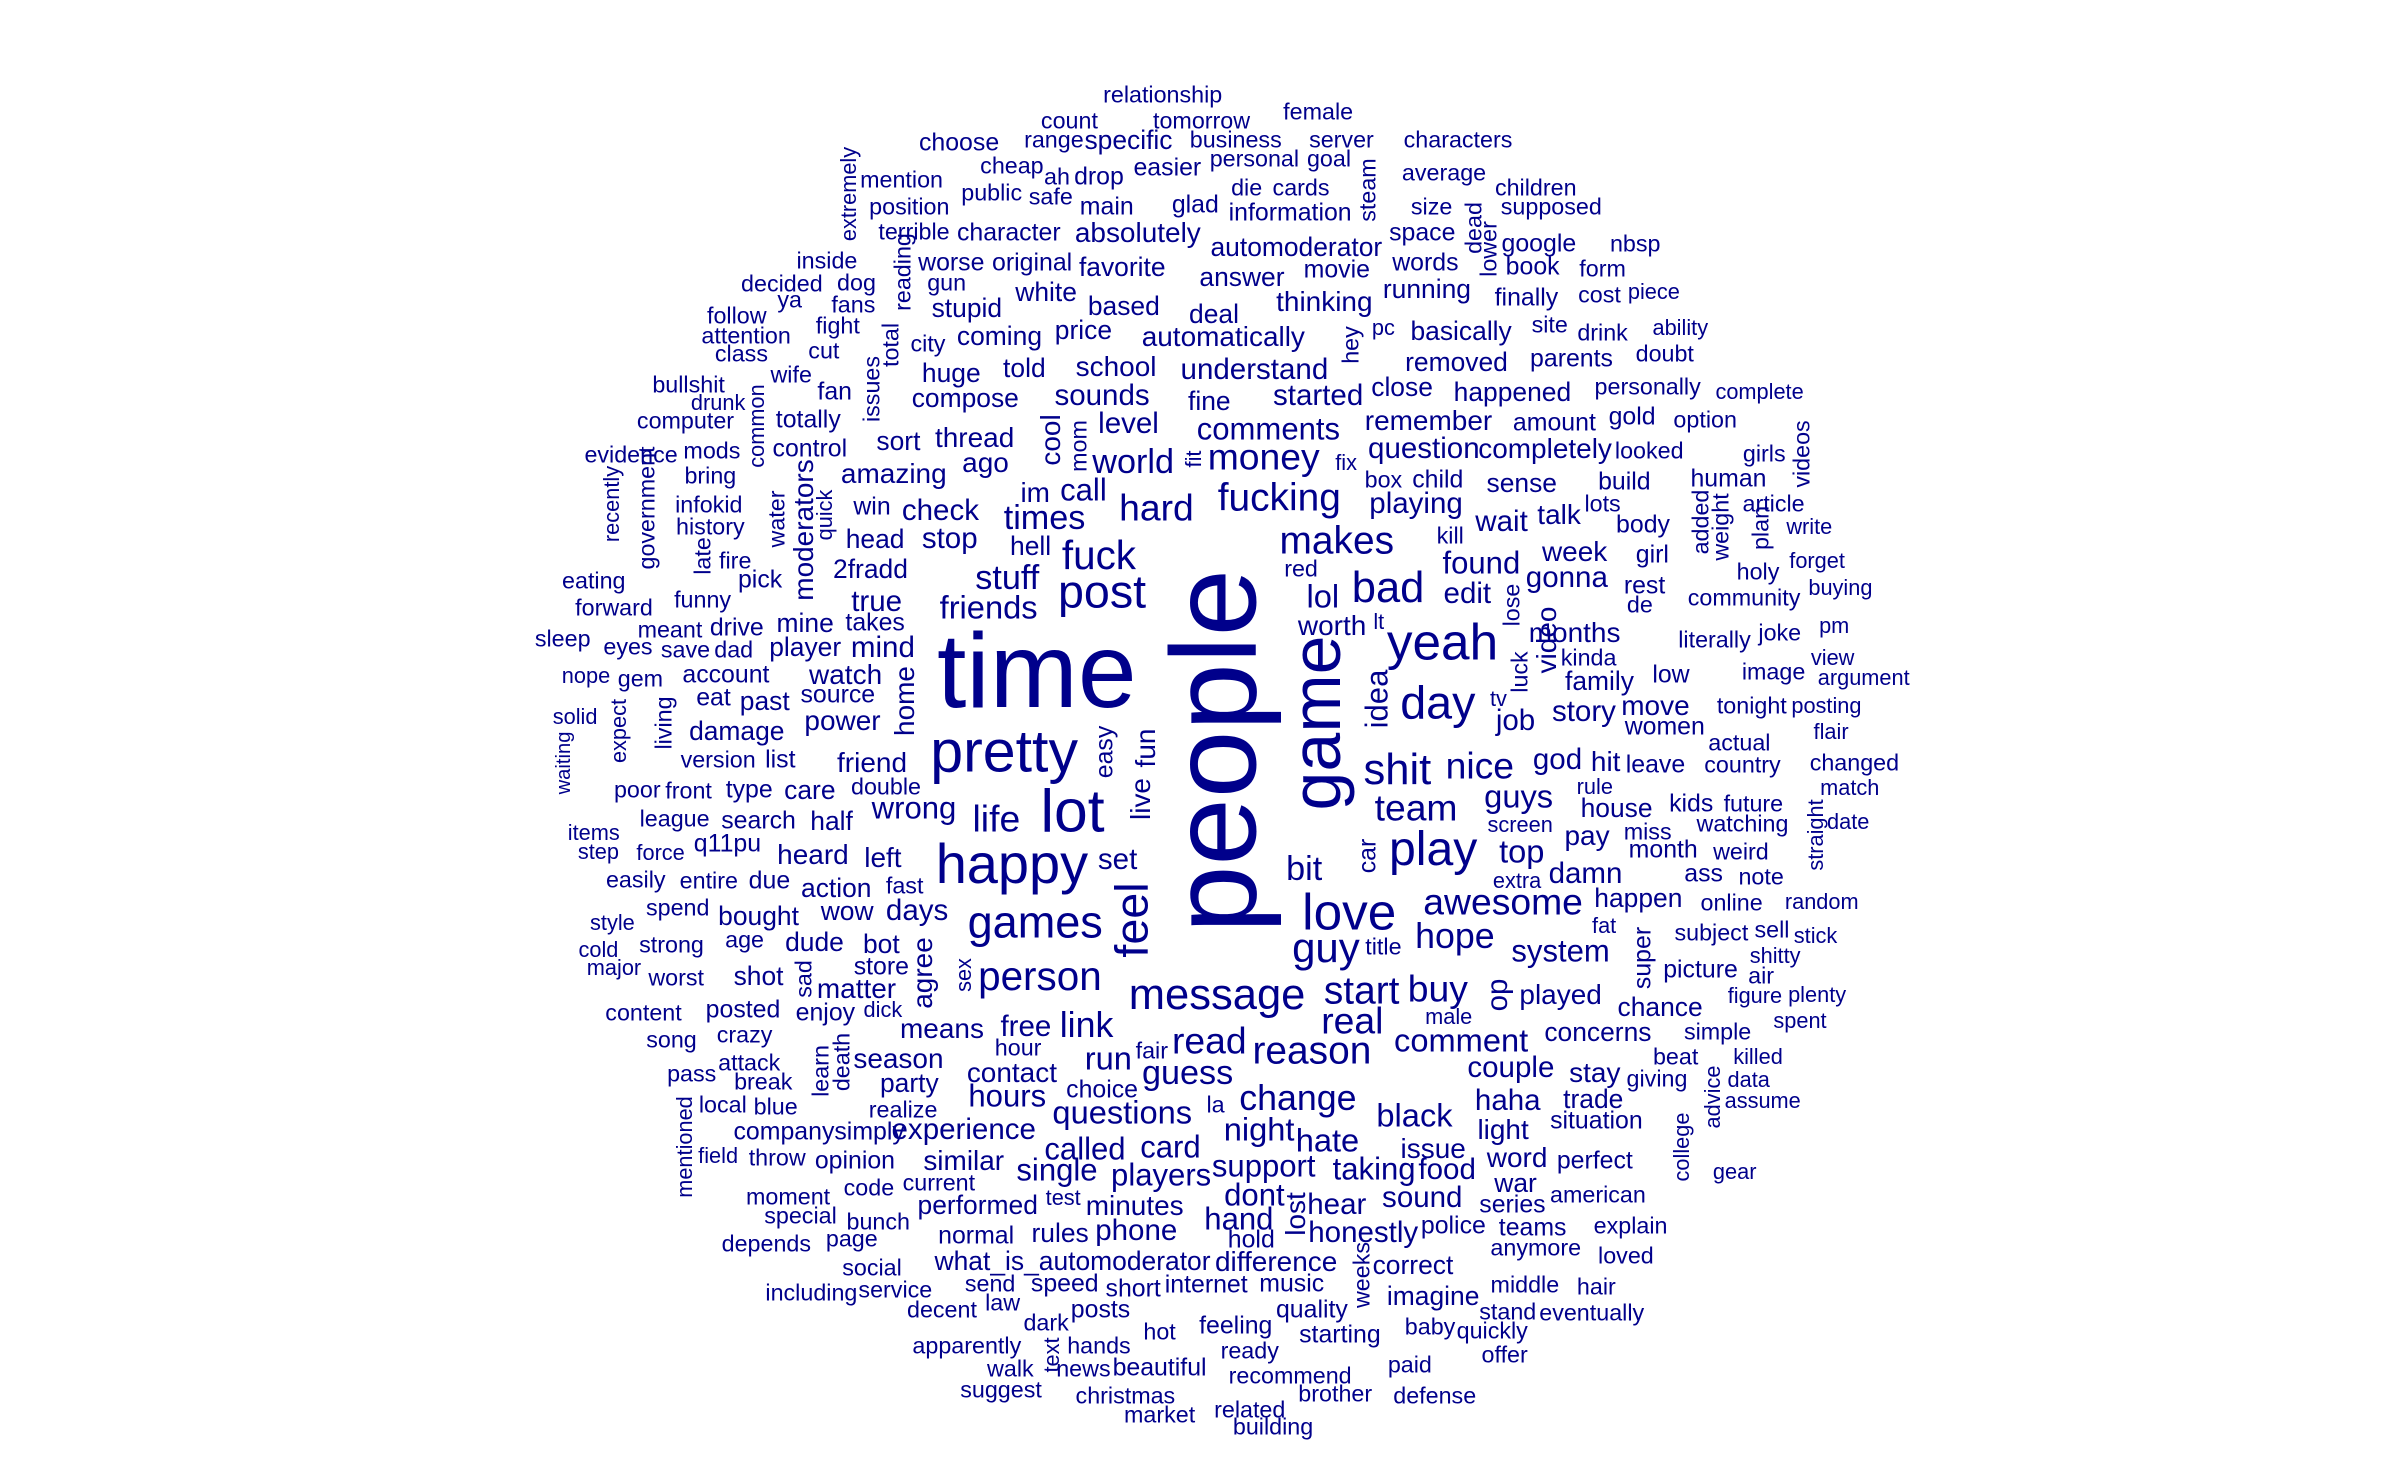  I want to click on cloud-word: pretty, so click(1004, 751).